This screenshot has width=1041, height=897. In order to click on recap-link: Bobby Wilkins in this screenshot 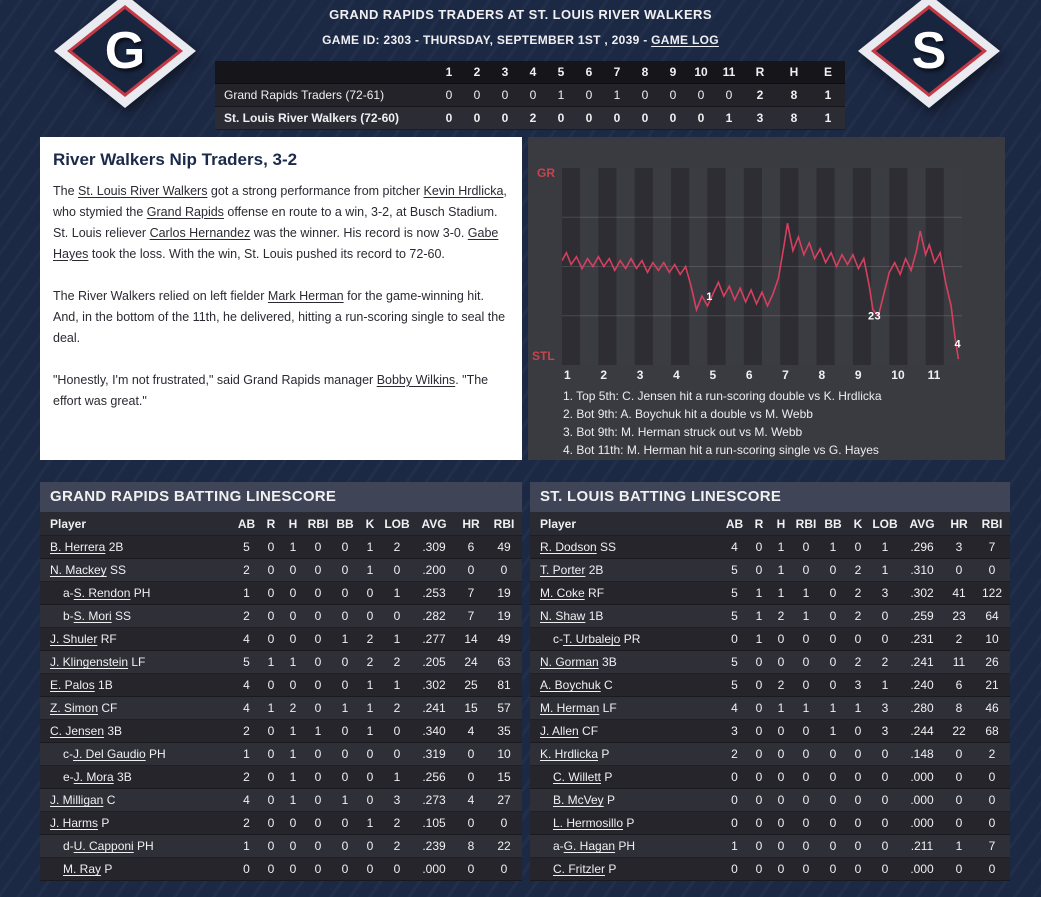, I will do `click(416, 380)`.